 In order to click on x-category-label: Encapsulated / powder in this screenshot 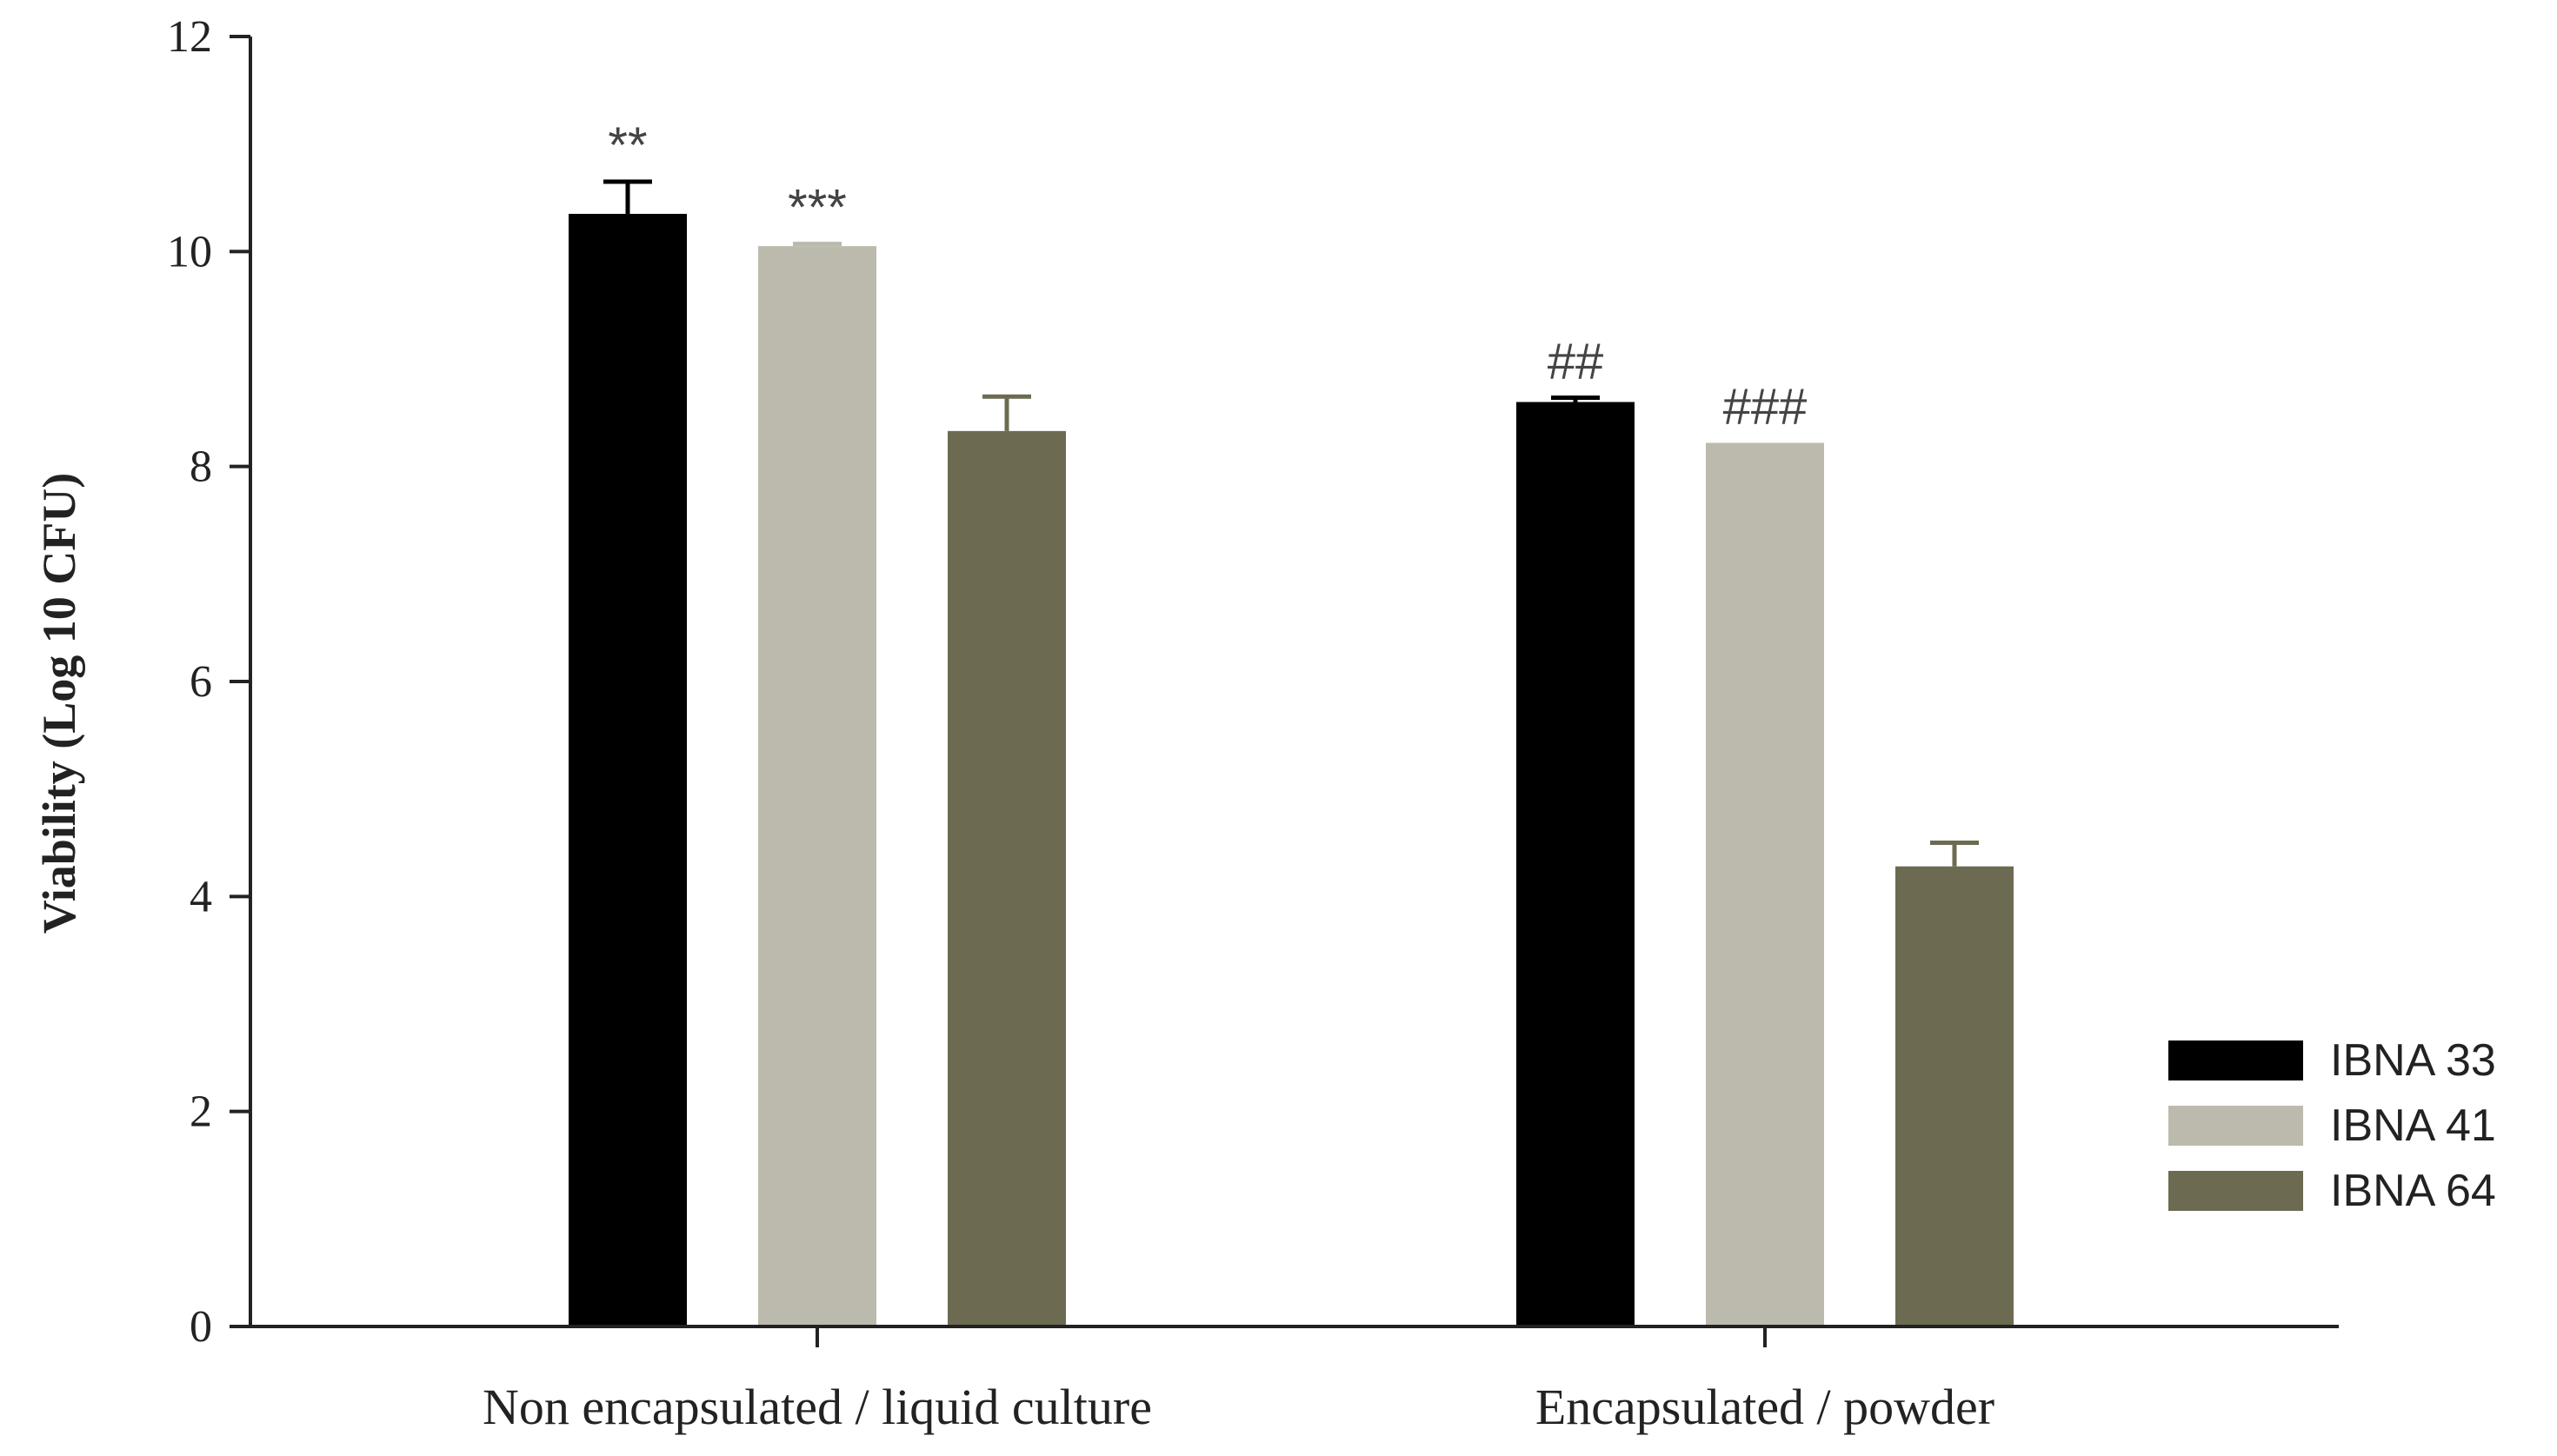, I will do `click(1764, 1407)`.